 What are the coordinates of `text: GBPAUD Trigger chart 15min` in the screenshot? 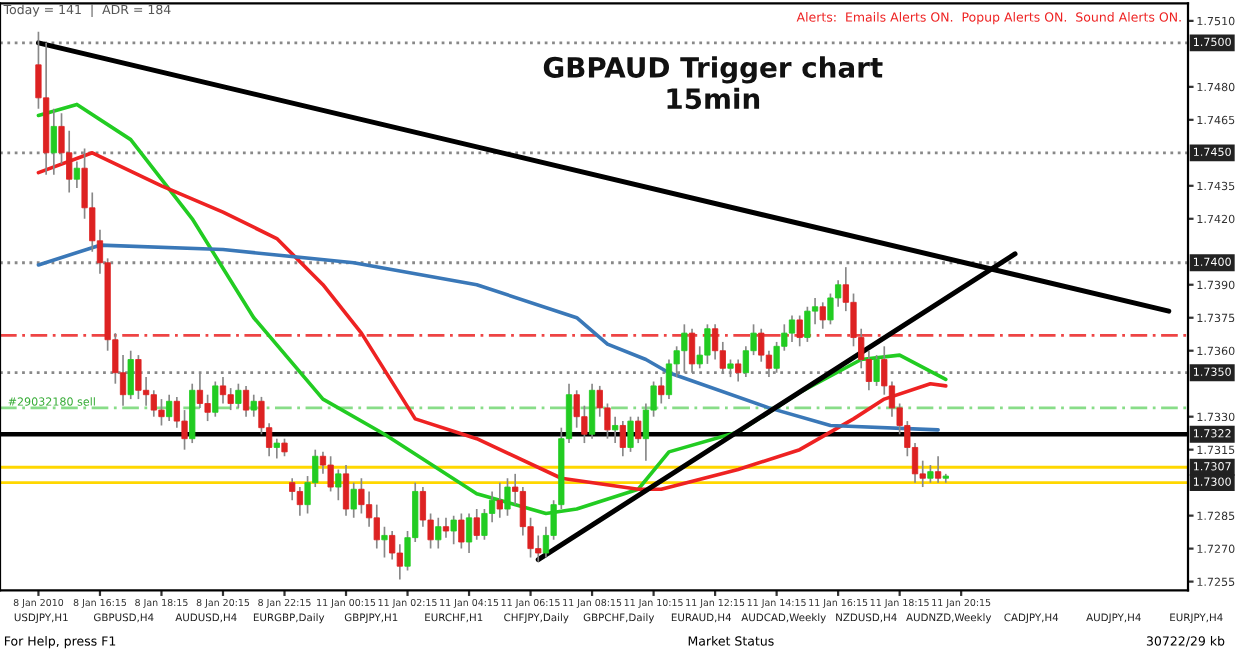 It's located at (713, 83).